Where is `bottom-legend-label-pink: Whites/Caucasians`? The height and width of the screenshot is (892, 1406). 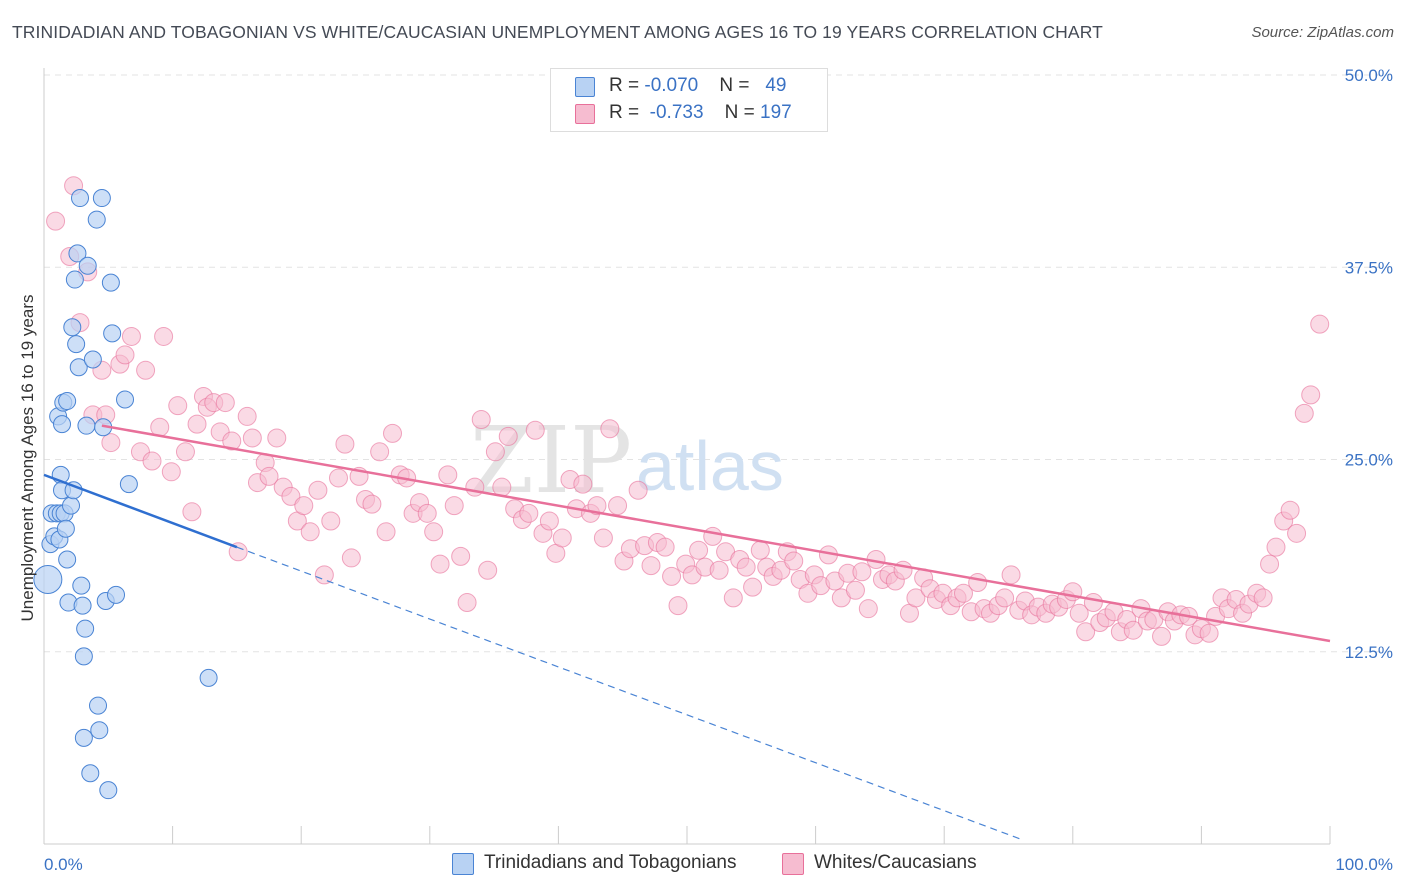 bottom-legend-label-pink: Whites/Caucasians is located at coordinates (895, 862).